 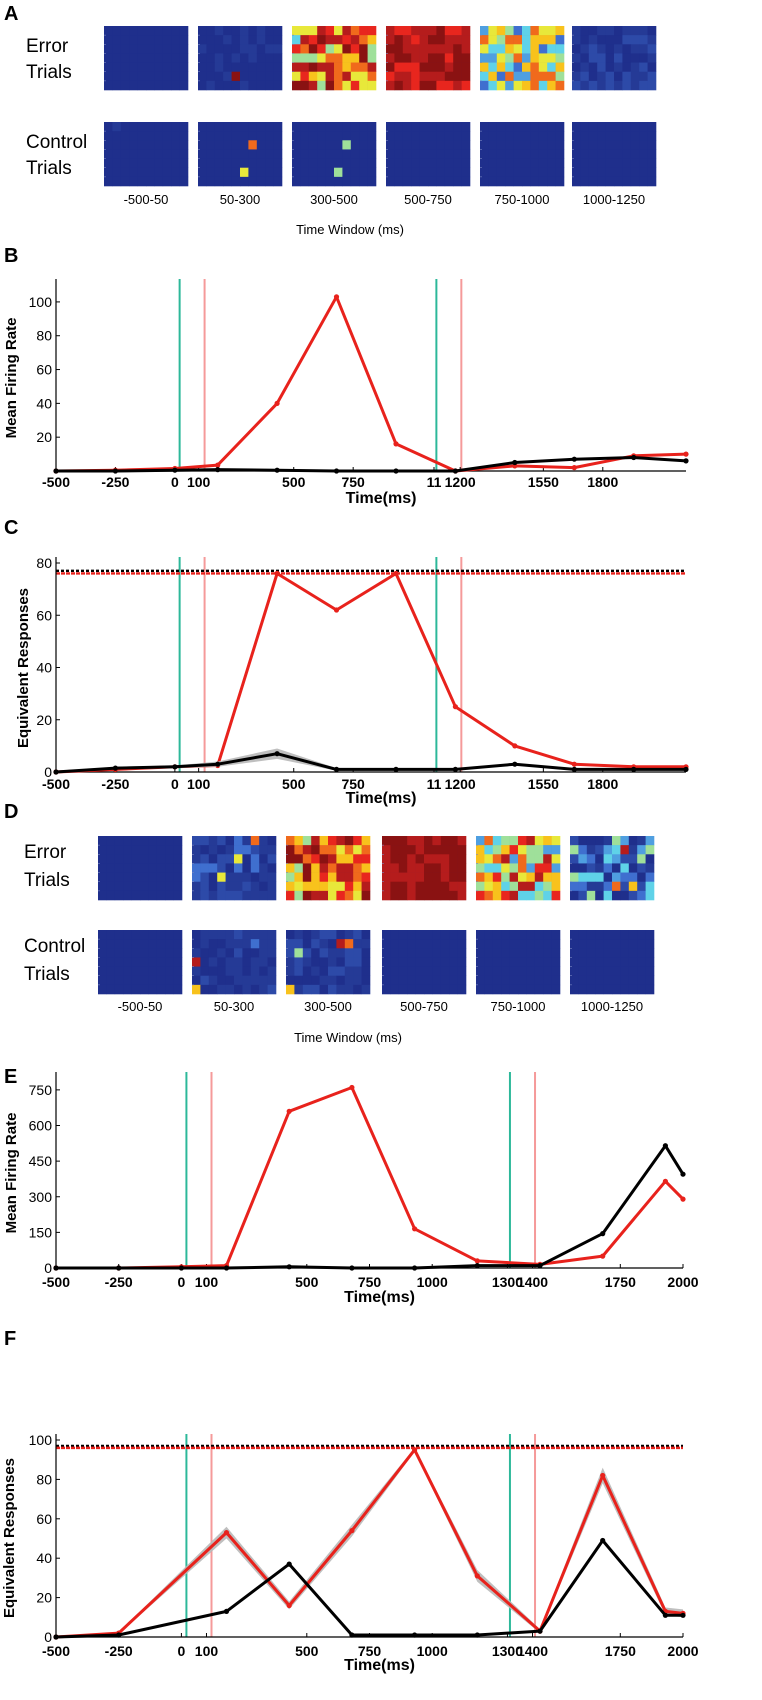 I want to click on x-tick-label: 750, so click(x=353, y=482).